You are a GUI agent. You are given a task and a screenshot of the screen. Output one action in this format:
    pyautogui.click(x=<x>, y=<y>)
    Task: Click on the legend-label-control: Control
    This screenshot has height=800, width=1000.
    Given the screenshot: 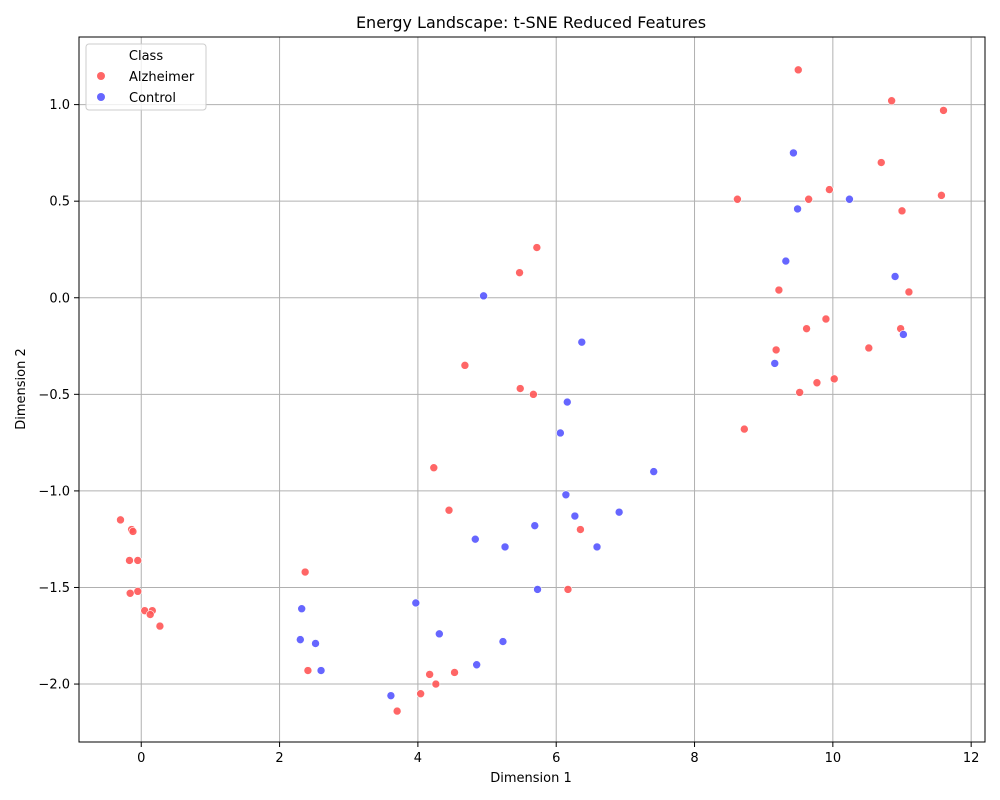 What is the action you would take?
    pyautogui.click(x=152, y=98)
    